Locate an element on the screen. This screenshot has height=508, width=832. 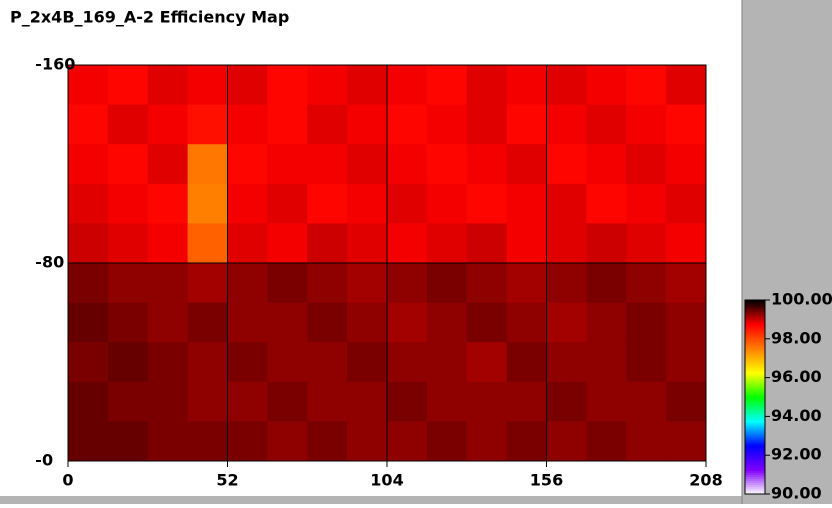
x-tick-label: 52 is located at coordinates (227, 480).